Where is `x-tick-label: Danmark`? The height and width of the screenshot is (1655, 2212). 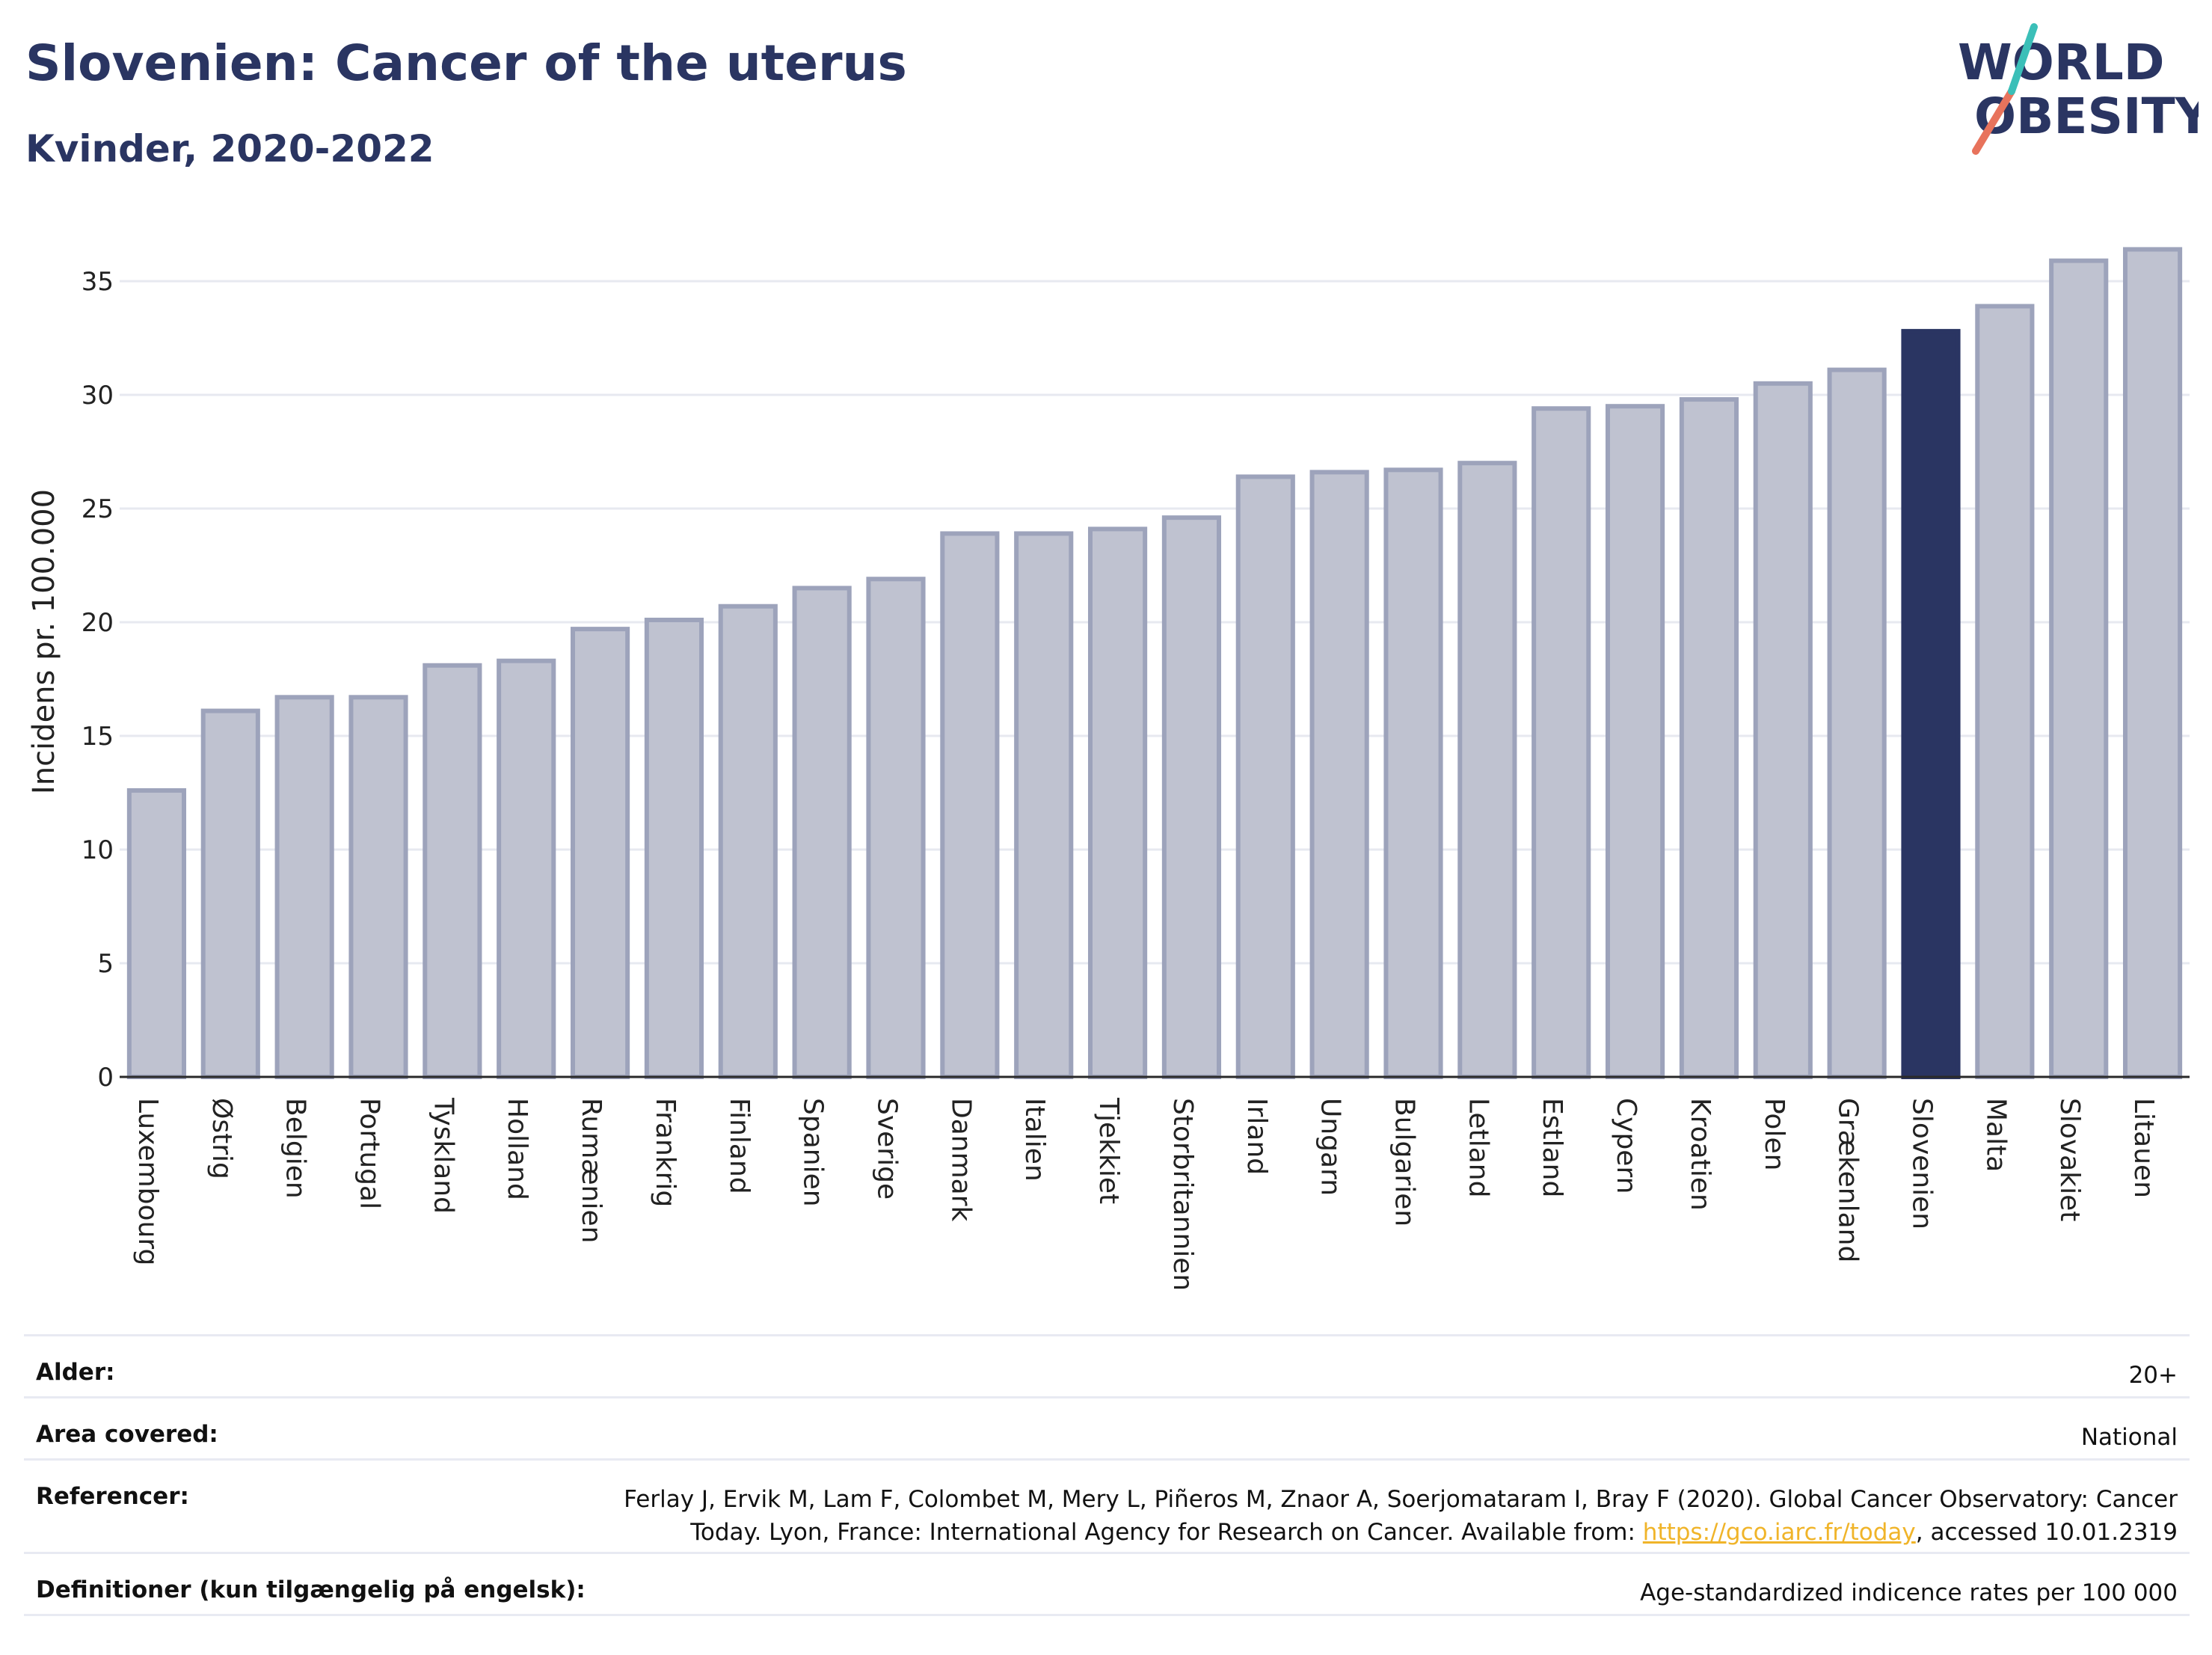
x-tick-label: Danmark is located at coordinates (960, 1160).